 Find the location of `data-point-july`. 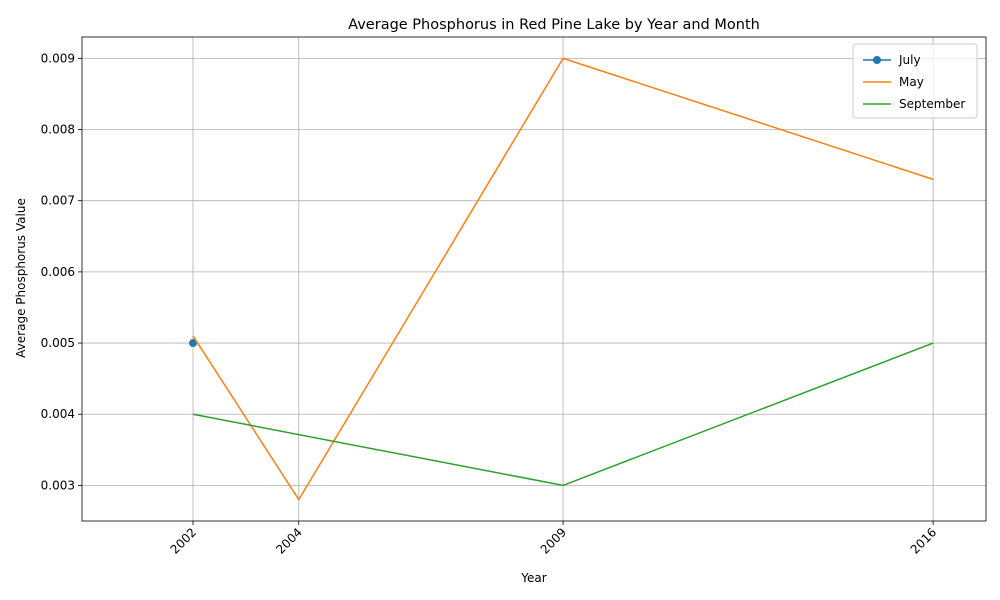

data-point-july is located at coordinates (193, 343).